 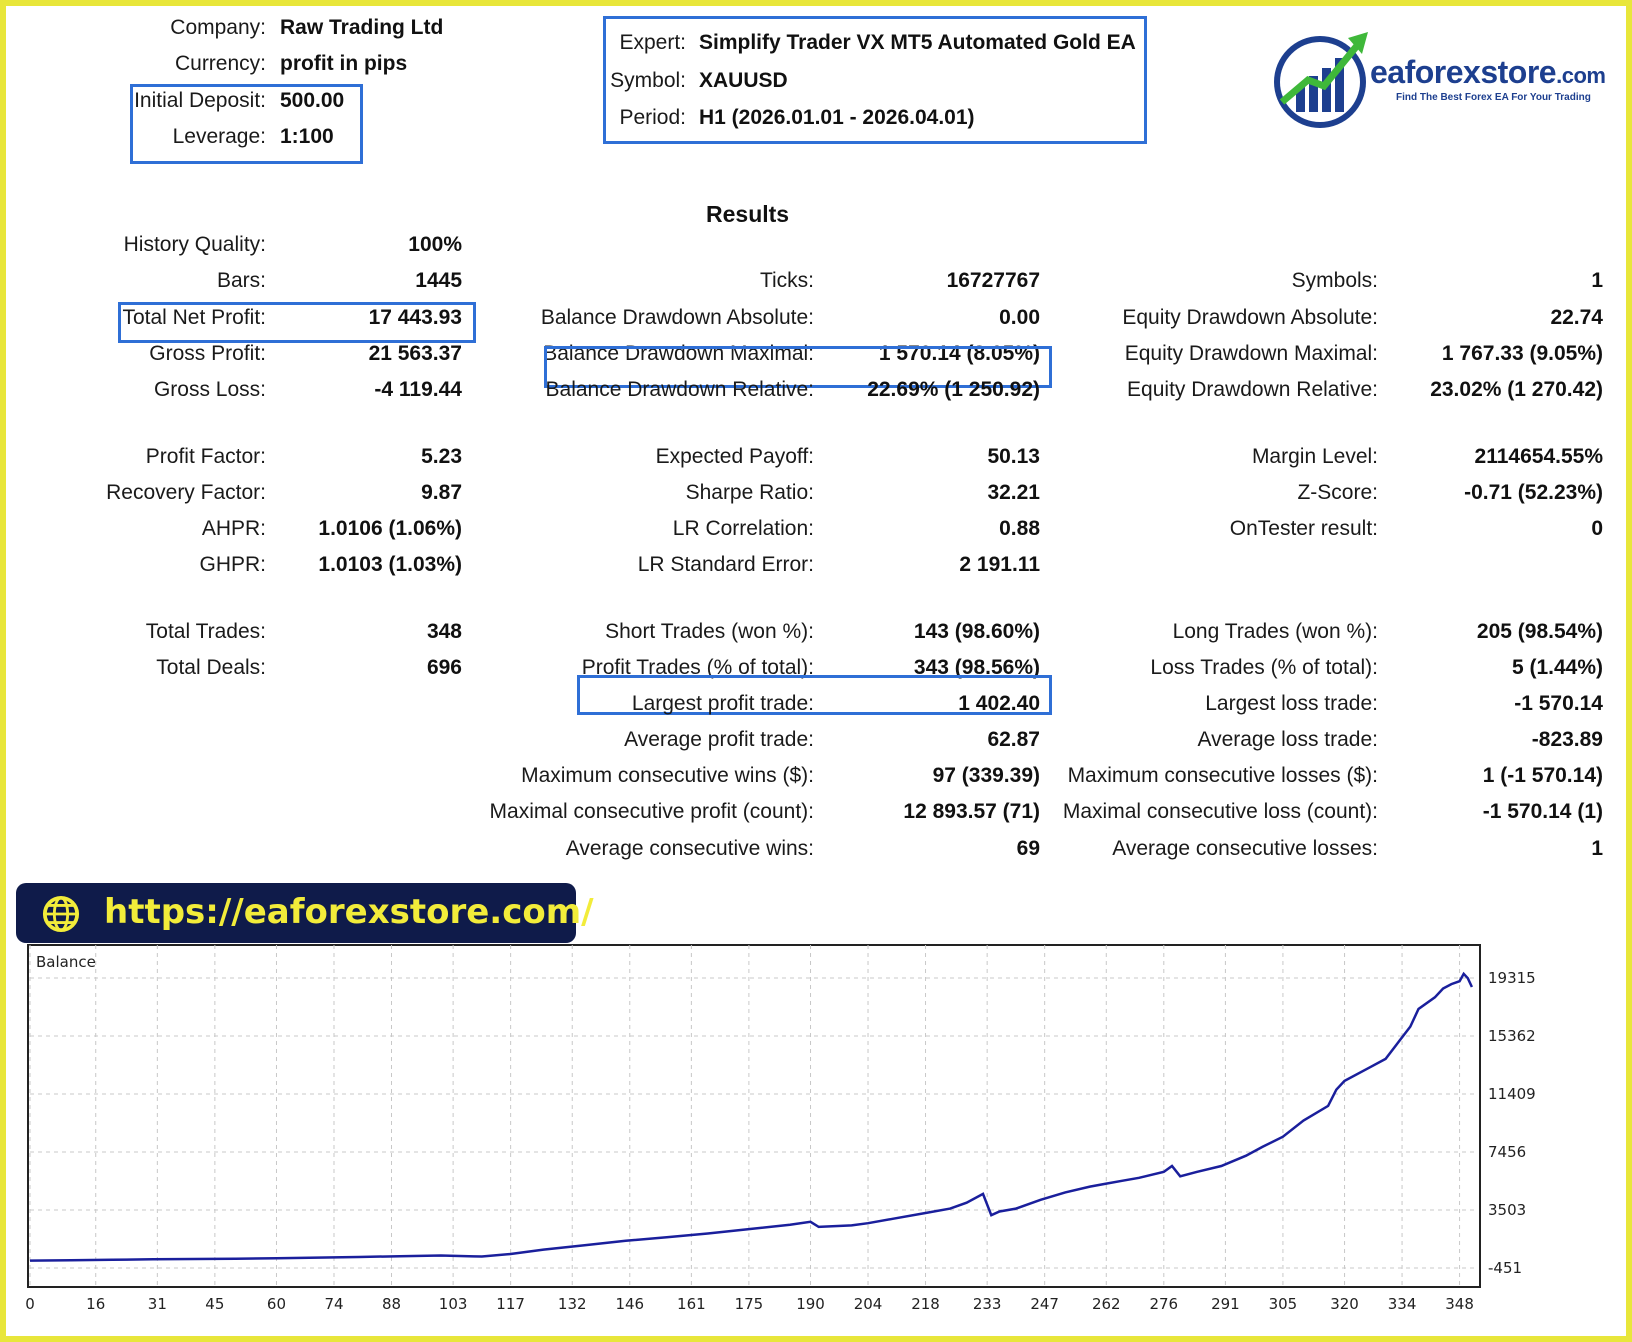 What do you see at coordinates (743, 80) in the screenshot?
I see `symbol-value: XAUUSD` at bounding box center [743, 80].